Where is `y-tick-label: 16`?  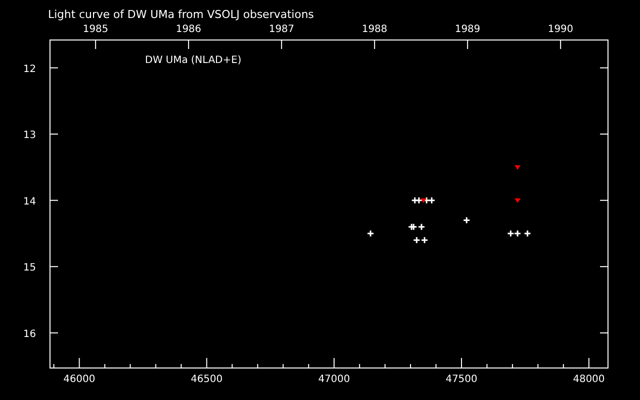
y-tick-label: 16 is located at coordinates (29, 334).